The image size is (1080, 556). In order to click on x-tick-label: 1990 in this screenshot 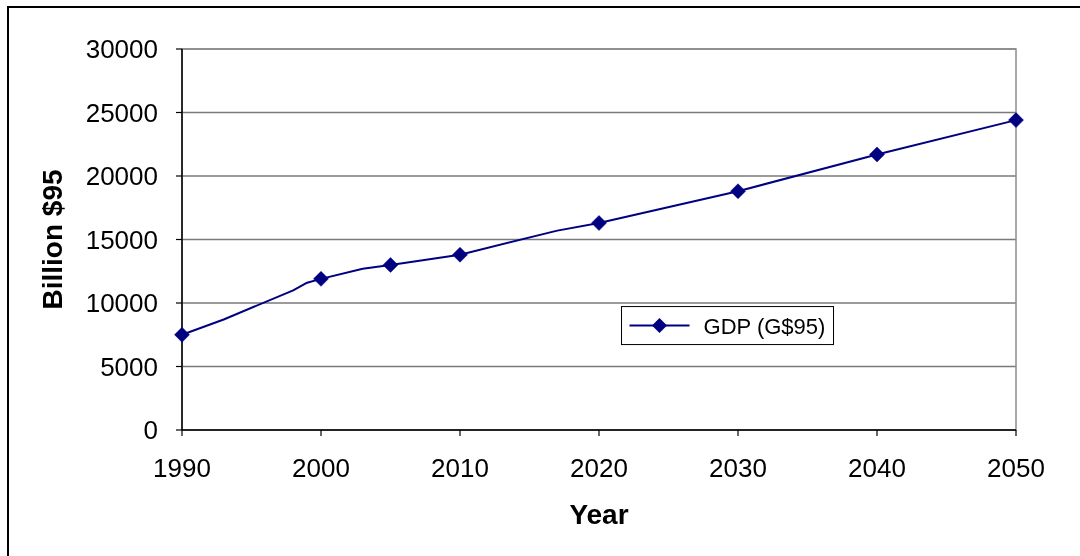, I will do `click(182, 468)`.